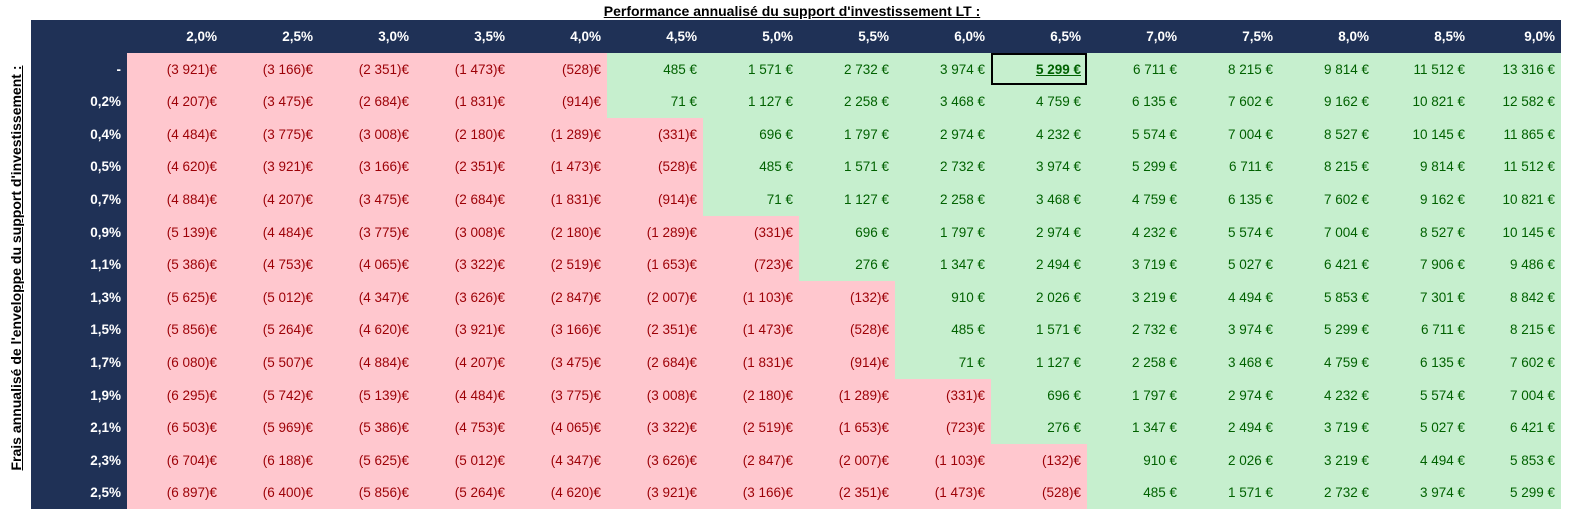 This screenshot has height=516, width=1584. I want to click on value-cell: (2 519)€, so click(559, 264).